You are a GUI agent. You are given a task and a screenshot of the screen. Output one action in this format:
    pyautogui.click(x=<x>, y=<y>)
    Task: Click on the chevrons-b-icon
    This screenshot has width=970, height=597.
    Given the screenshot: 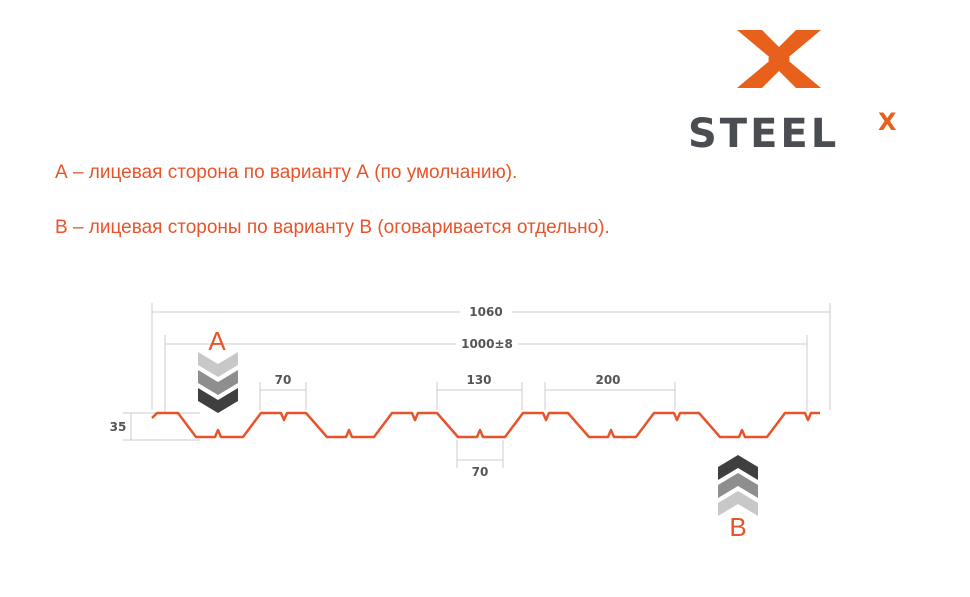 What is the action you would take?
    pyautogui.click(x=738, y=485)
    